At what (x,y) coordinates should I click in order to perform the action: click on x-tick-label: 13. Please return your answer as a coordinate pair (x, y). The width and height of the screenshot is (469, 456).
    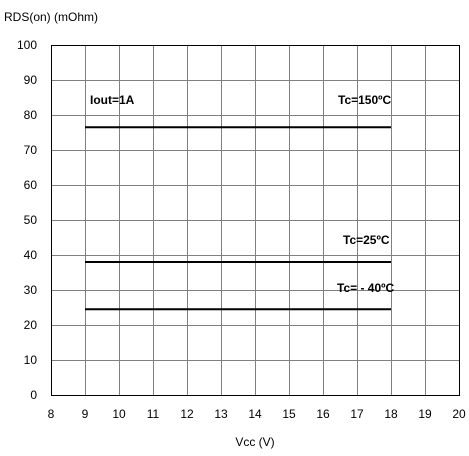
    Looking at the image, I should click on (221, 414).